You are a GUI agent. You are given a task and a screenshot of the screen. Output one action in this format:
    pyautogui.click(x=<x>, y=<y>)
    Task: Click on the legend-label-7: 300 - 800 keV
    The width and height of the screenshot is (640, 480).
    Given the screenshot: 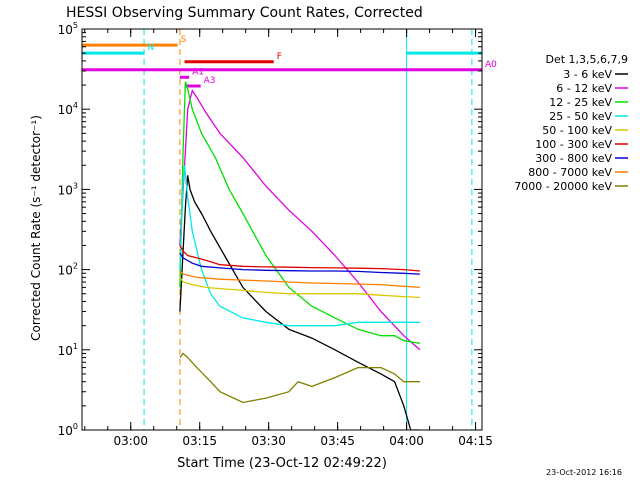 What is the action you would take?
    pyautogui.click(x=573, y=158)
    